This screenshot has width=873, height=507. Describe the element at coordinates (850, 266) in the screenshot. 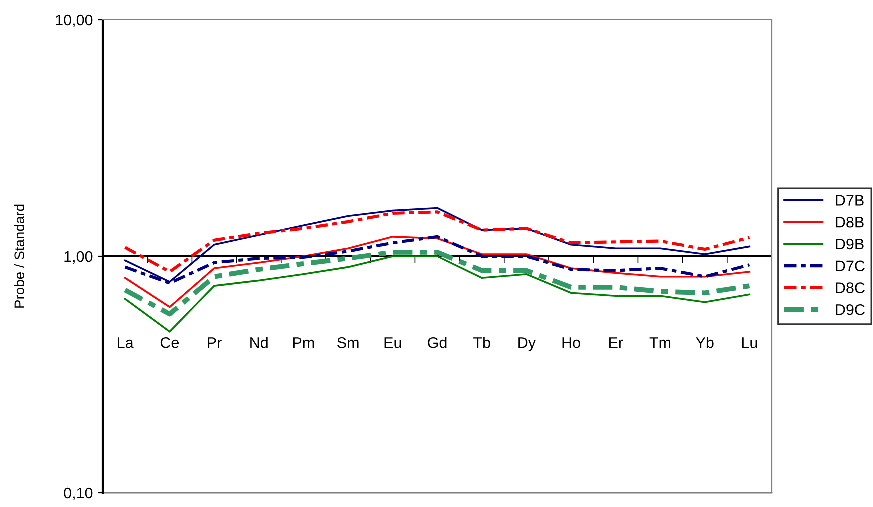

I see `legend-label: D7C` at that location.